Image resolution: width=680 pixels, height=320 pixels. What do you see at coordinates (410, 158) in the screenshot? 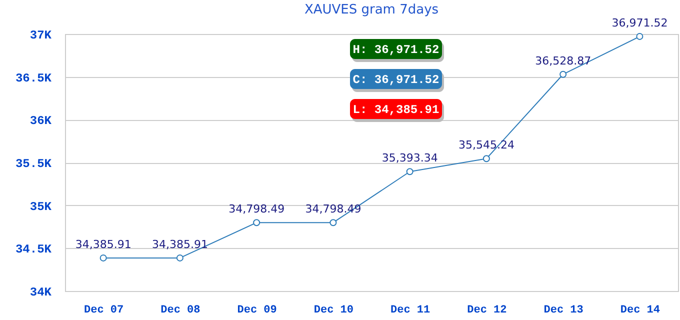
I see `data-label: 35,393.34` at bounding box center [410, 158].